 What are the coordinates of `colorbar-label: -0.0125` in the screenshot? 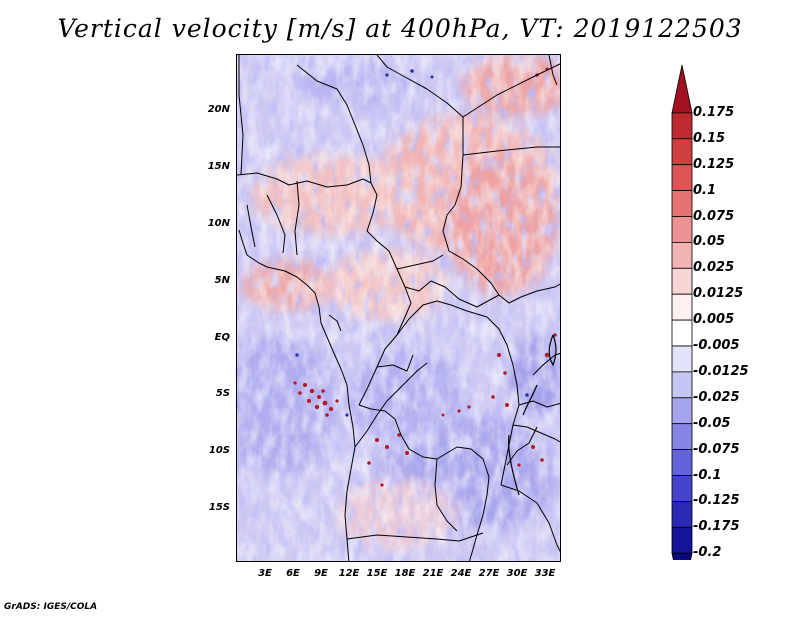 It's located at (721, 371).